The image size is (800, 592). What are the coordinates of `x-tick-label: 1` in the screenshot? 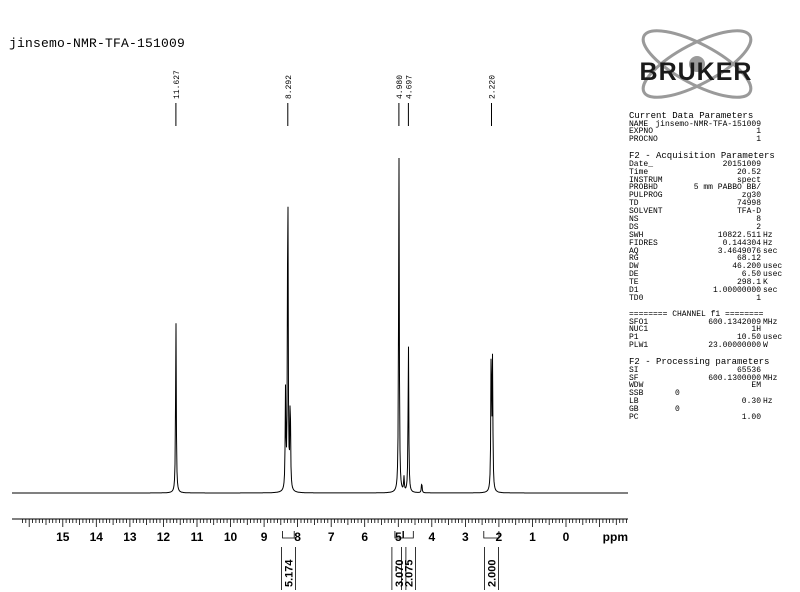 It's located at (532, 537).